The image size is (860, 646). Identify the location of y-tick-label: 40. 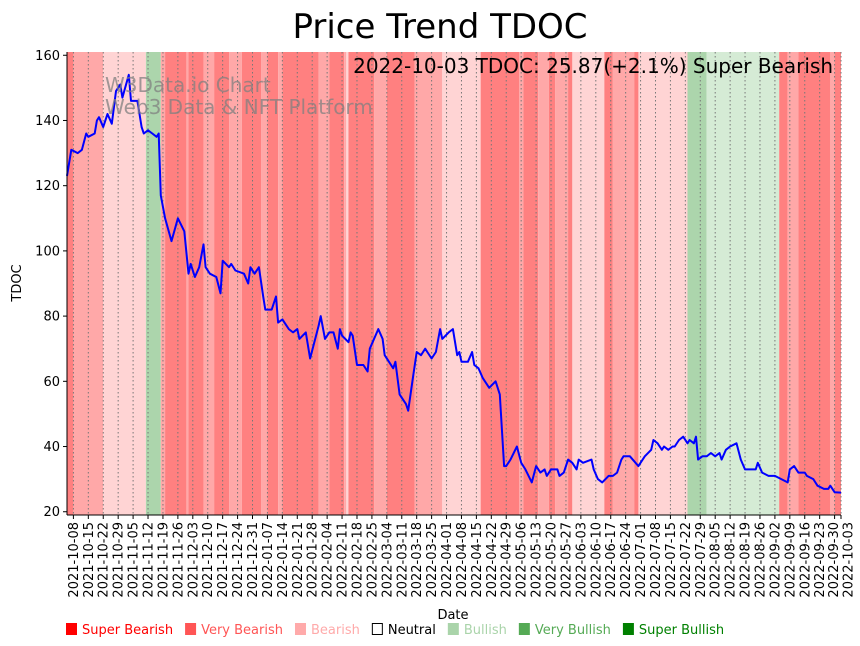
(51, 447).